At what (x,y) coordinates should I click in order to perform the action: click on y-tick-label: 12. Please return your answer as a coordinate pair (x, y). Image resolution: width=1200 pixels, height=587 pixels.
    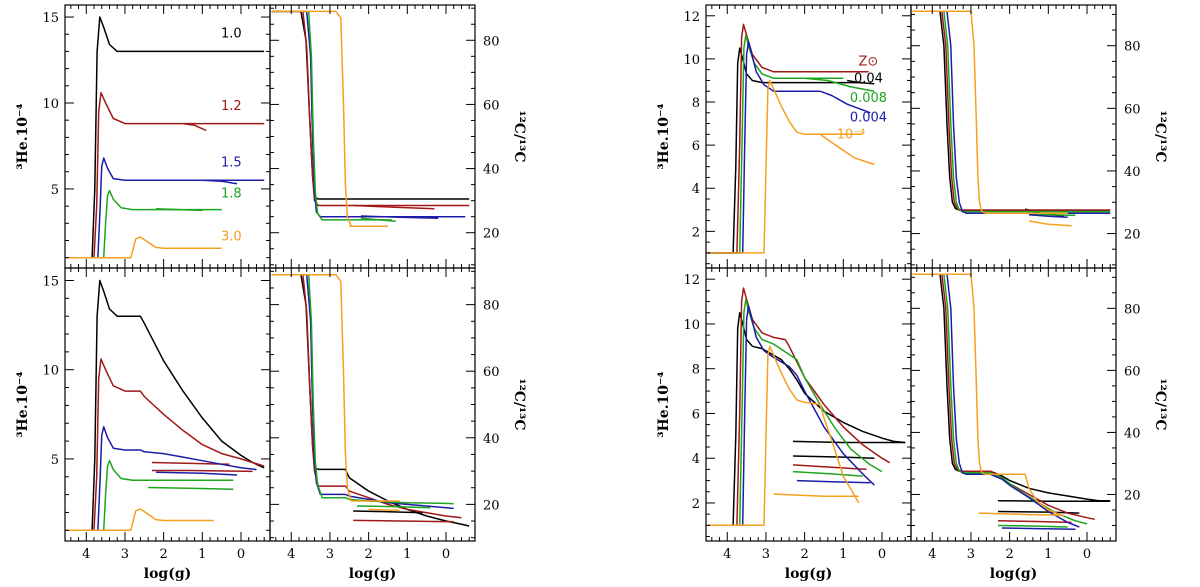
    Looking at the image, I should click on (691, 280).